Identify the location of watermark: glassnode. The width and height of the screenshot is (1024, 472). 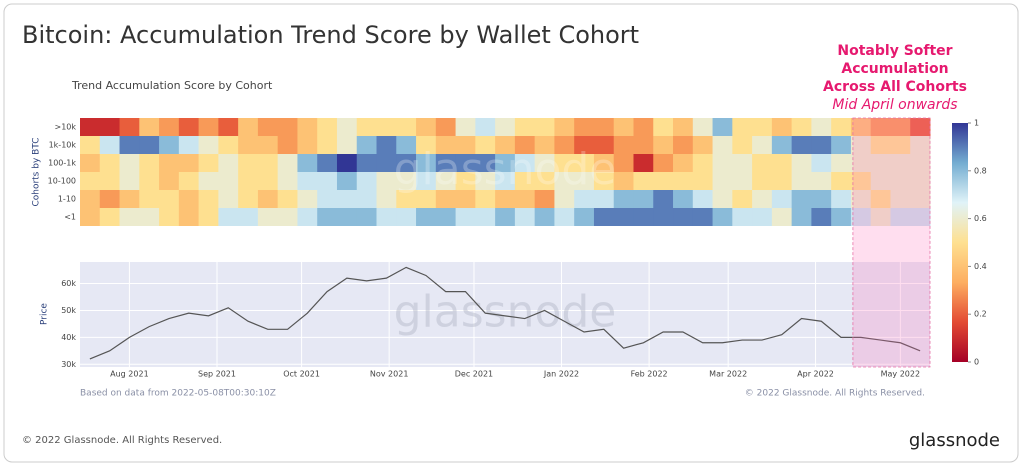
(505, 169).